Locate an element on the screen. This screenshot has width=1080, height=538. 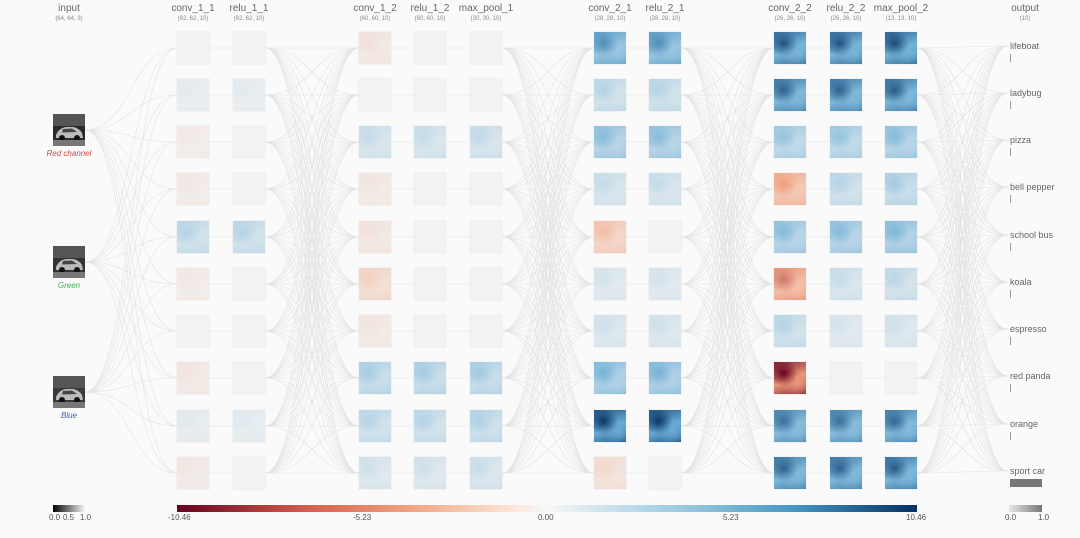
layer-title-max-pool-1: max_pool_1 is located at coordinates (486, 8).